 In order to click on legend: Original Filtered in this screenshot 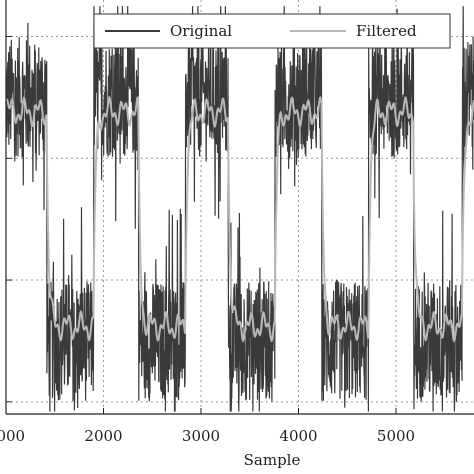, I will do `click(272, 31)`.